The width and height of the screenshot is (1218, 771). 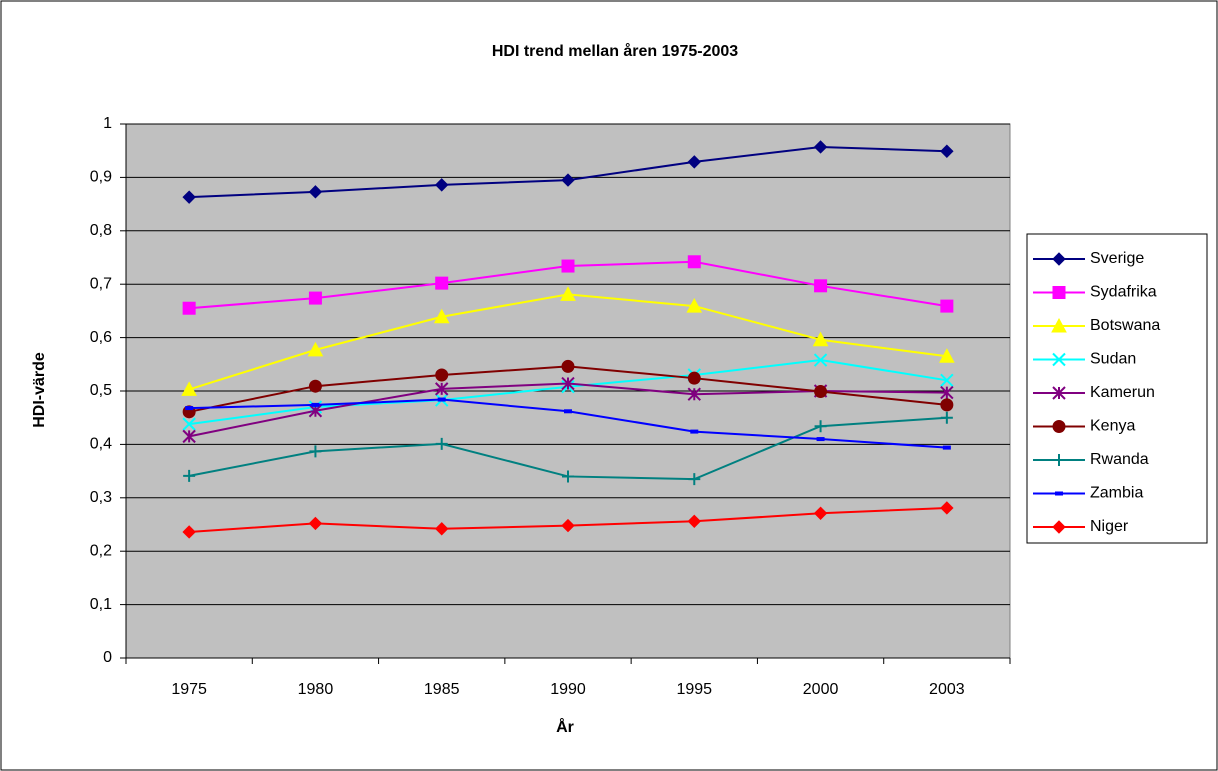 I want to click on y-tick-label: 0,8, so click(x=101, y=230).